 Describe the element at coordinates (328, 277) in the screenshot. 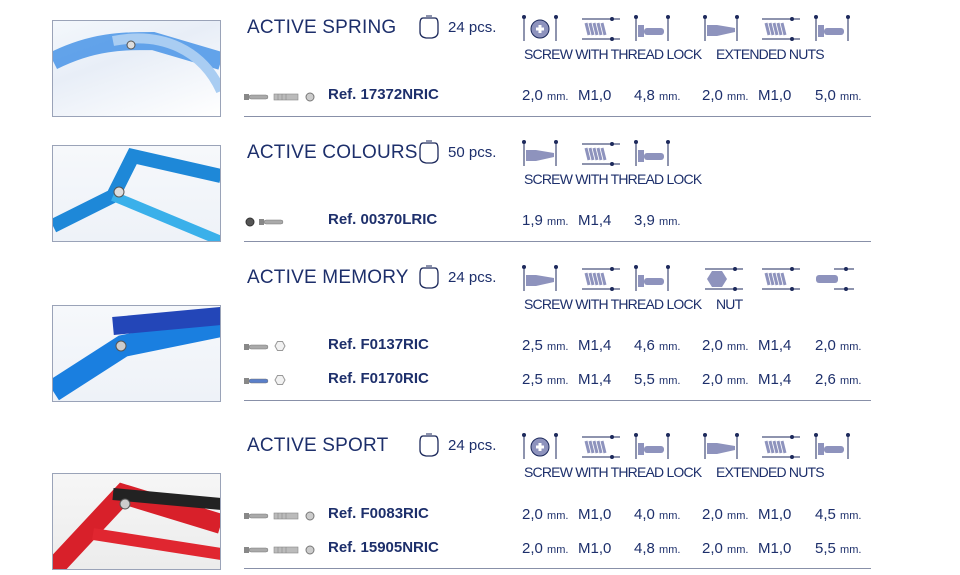

I see `product-title: ACTIVE MEMORY` at that location.